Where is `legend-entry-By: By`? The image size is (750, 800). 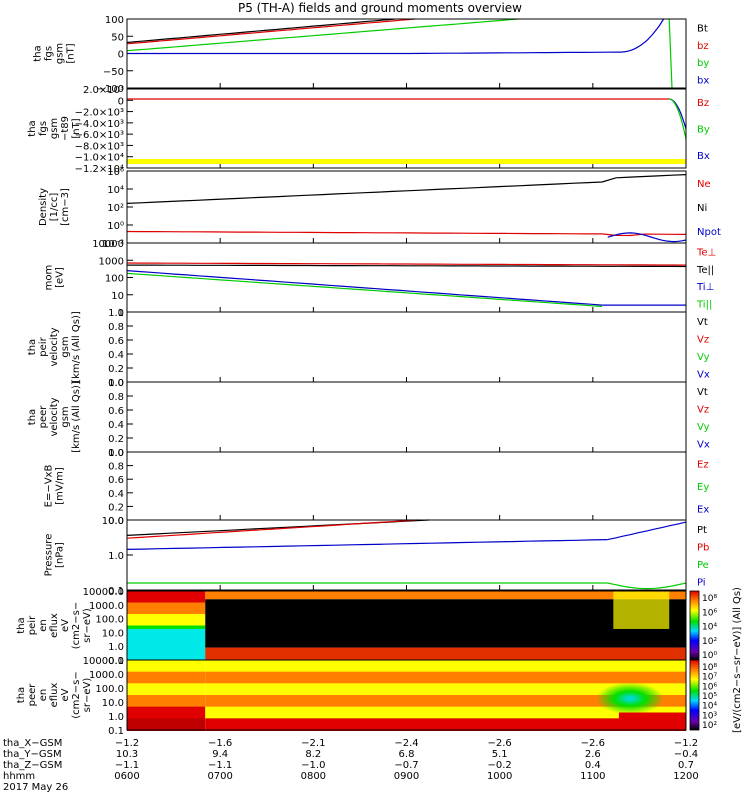 legend-entry-By: By is located at coordinates (703, 130).